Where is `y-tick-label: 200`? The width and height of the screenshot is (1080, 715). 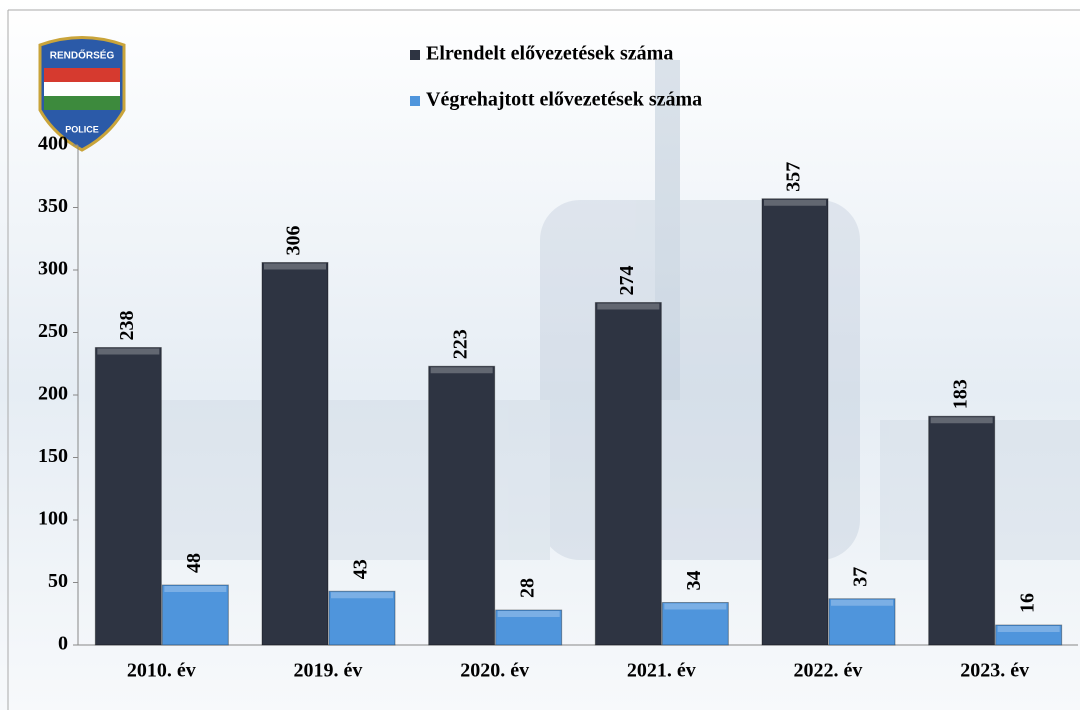 y-tick-label: 200 is located at coordinates (53, 394).